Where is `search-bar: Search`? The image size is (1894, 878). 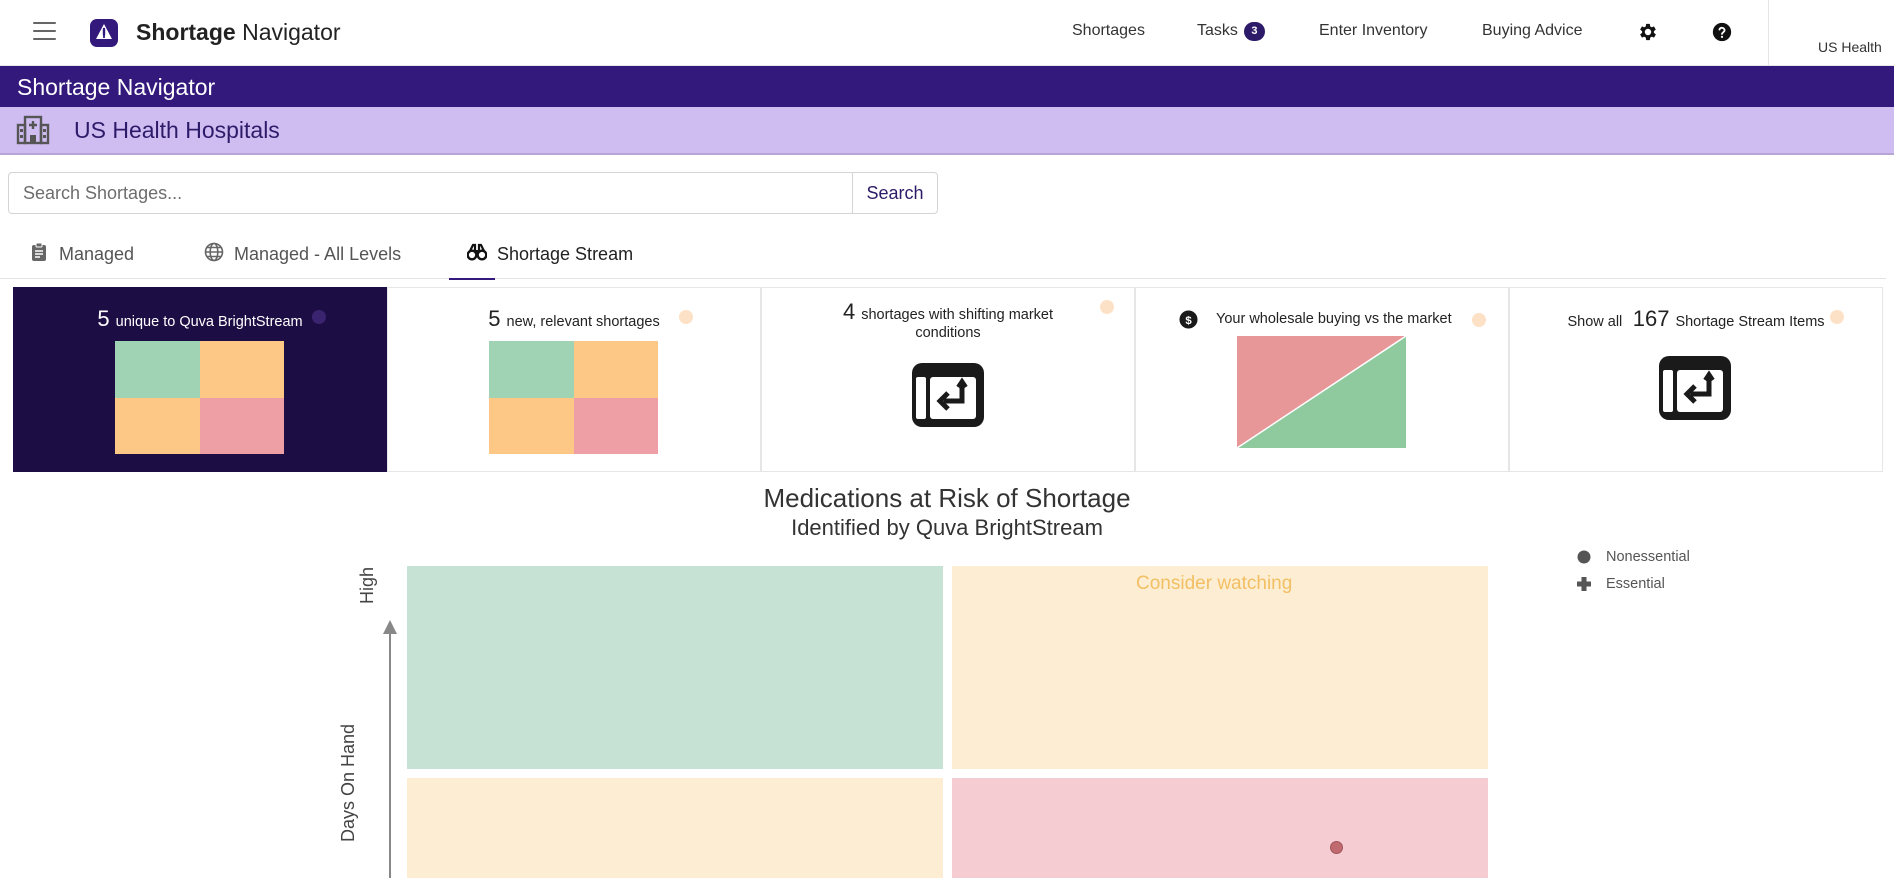
search-bar: Search is located at coordinates (473, 193).